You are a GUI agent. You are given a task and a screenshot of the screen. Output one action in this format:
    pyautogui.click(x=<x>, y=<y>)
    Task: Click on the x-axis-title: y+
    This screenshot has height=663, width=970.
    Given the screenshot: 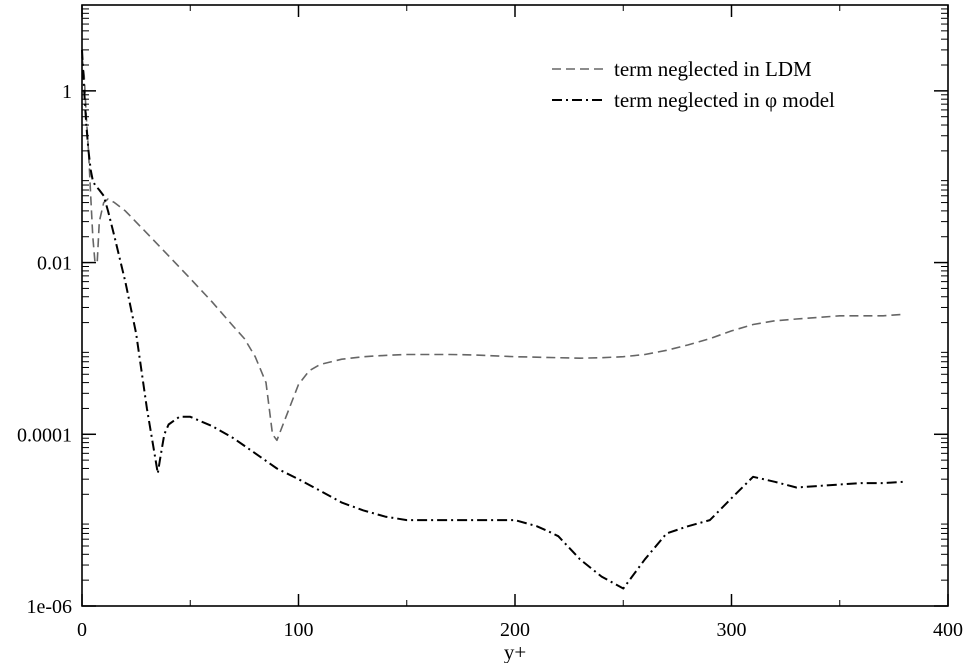 What is the action you would take?
    pyautogui.click(x=515, y=651)
    